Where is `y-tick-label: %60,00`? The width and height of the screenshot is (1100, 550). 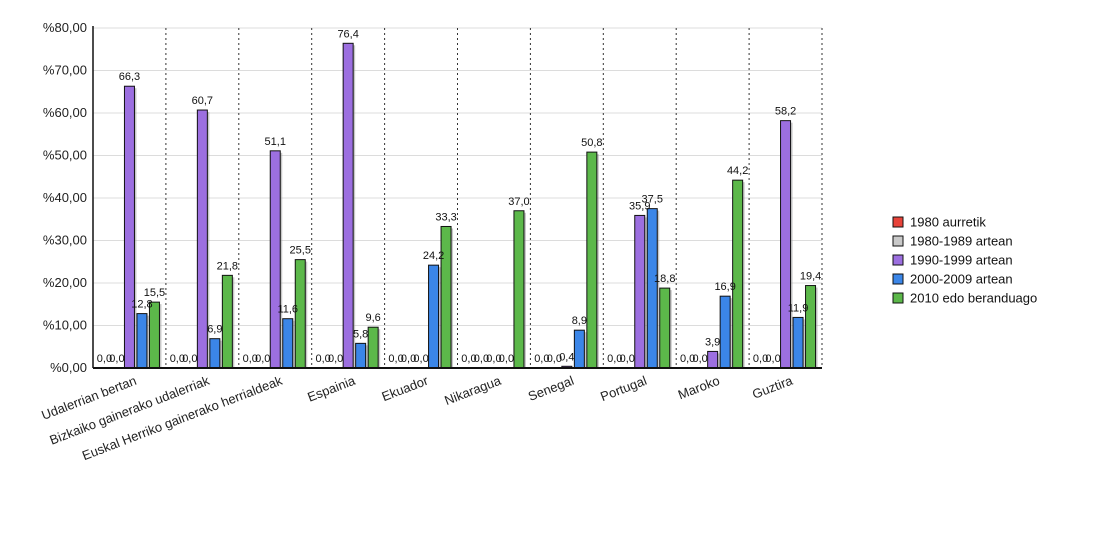 y-tick-label: %60,00 is located at coordinates (65, 112).